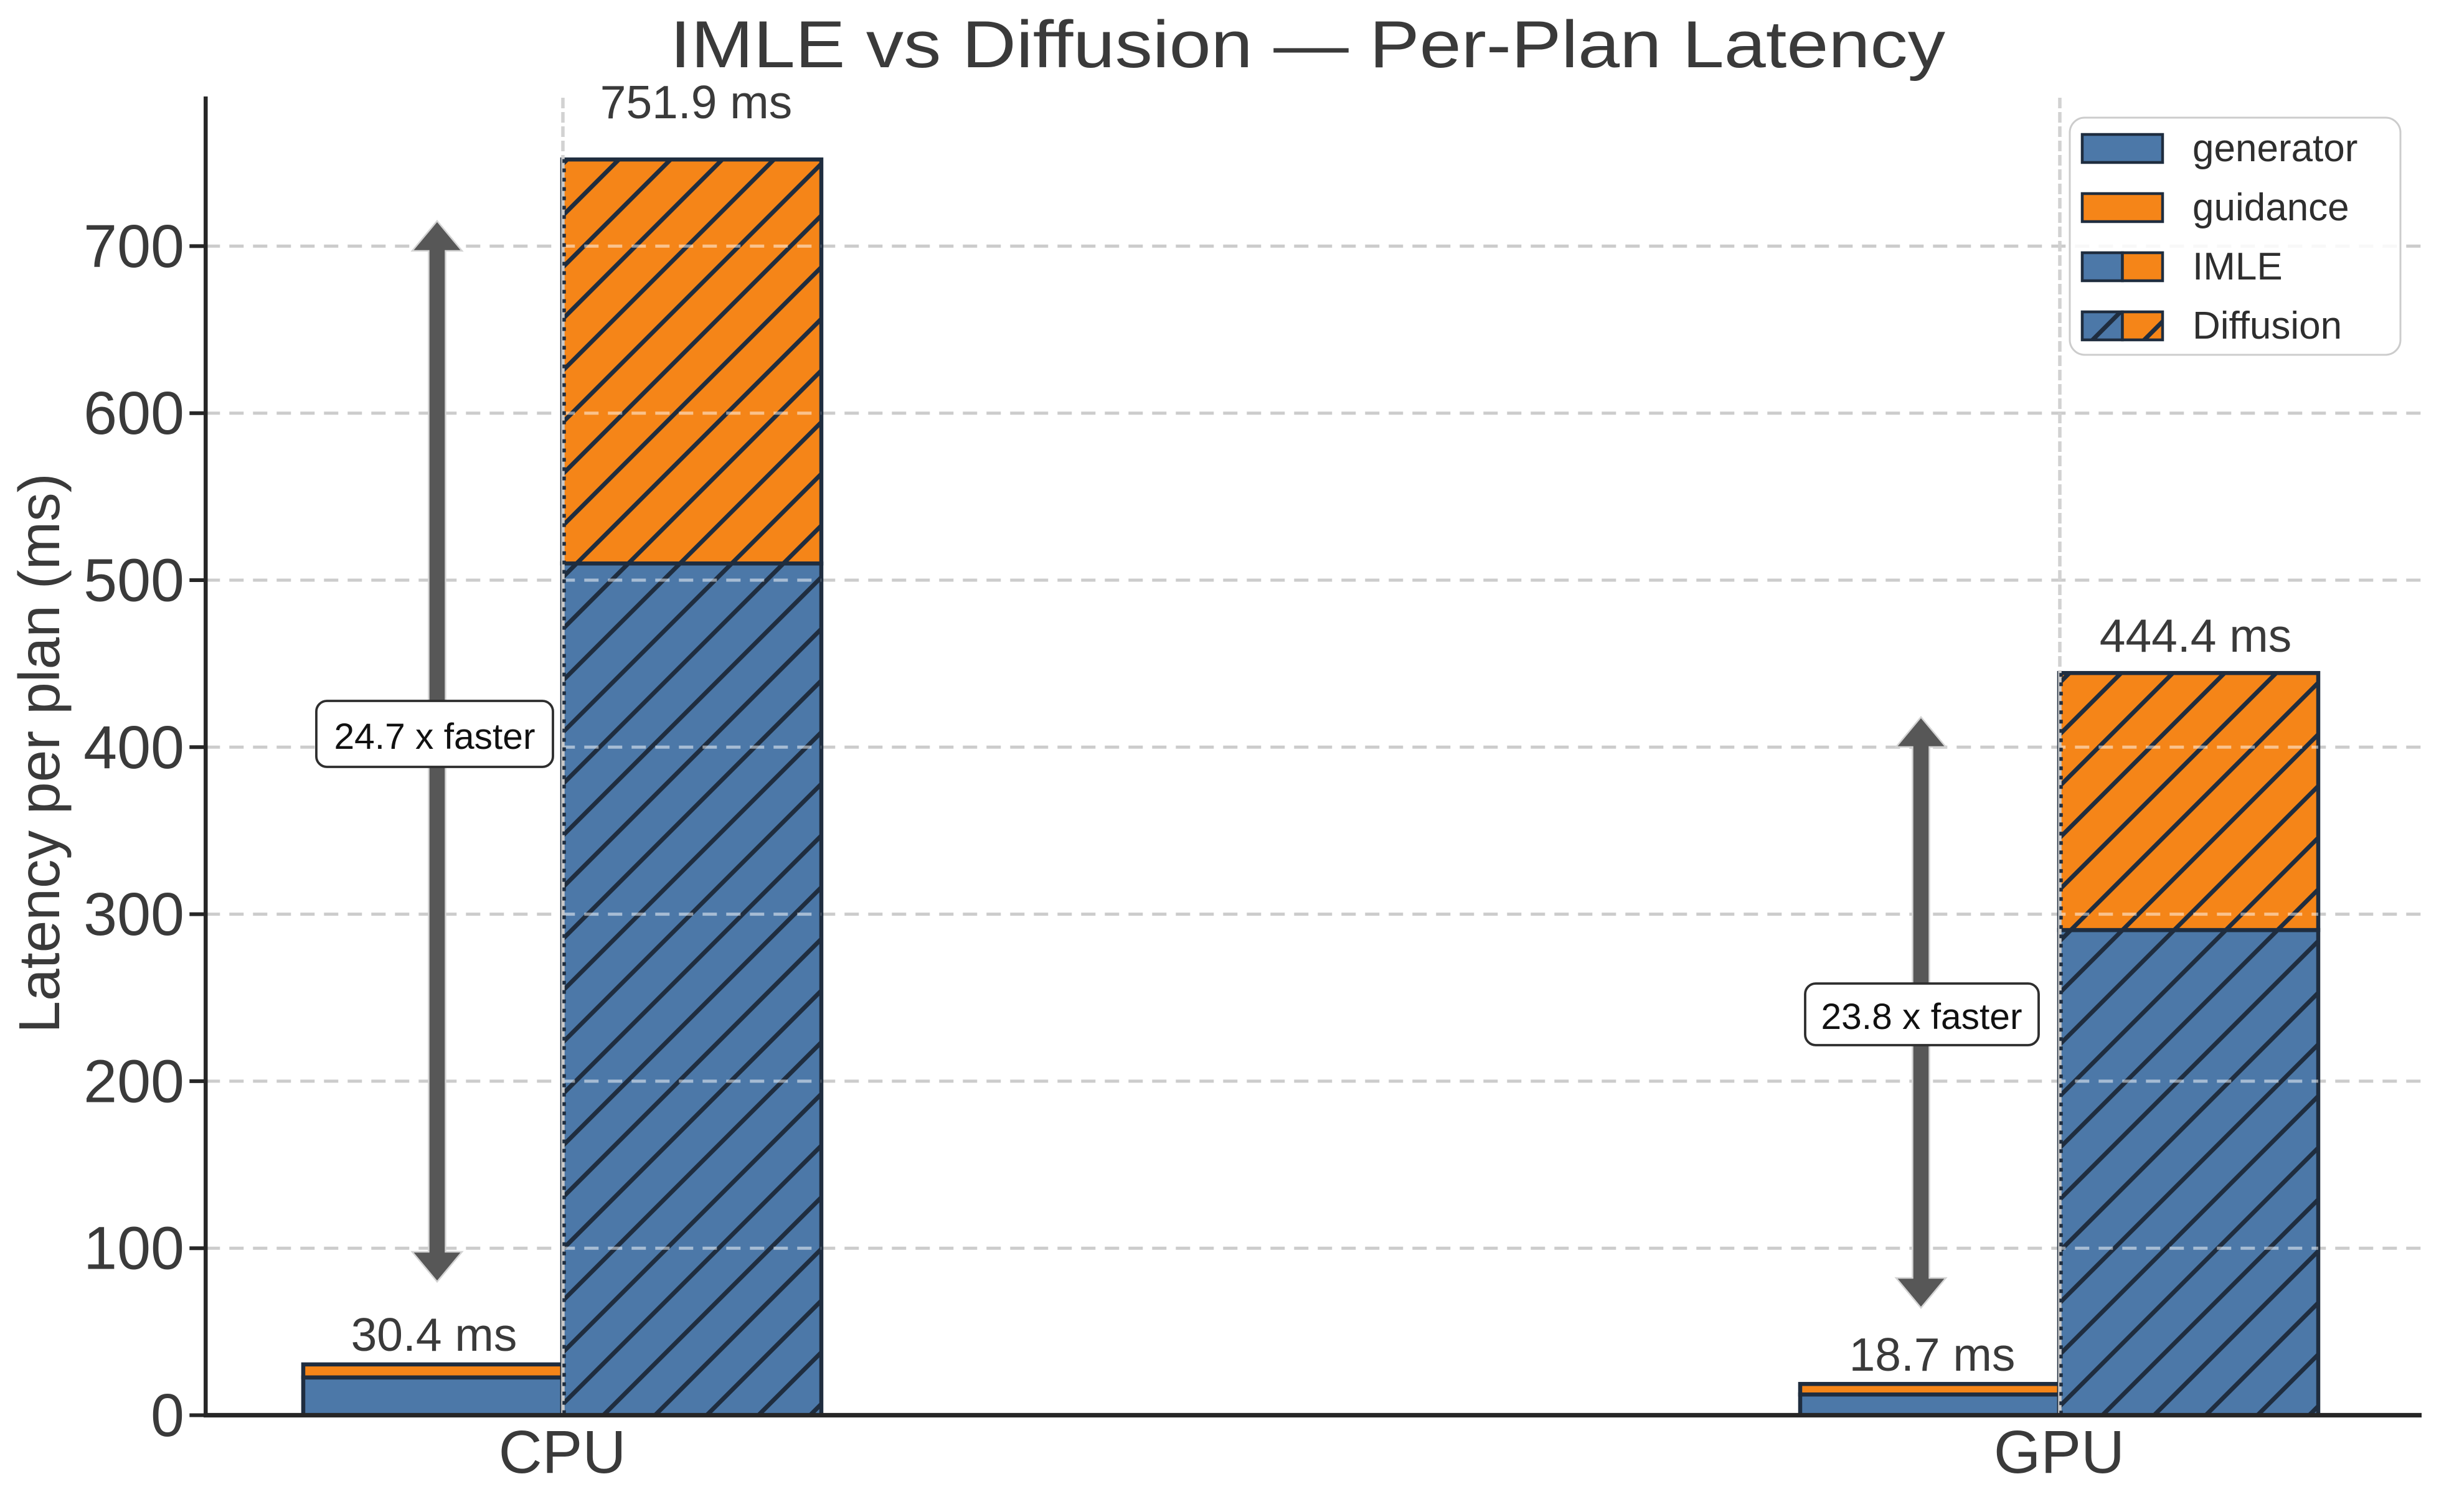 Image resolution: width=2449 pixels, height=1512 pixels. What do you see at coordinates (2267, 325) in the screenshot?
I see `svg-text: Diffusion` at bounding box center [2267, 325].